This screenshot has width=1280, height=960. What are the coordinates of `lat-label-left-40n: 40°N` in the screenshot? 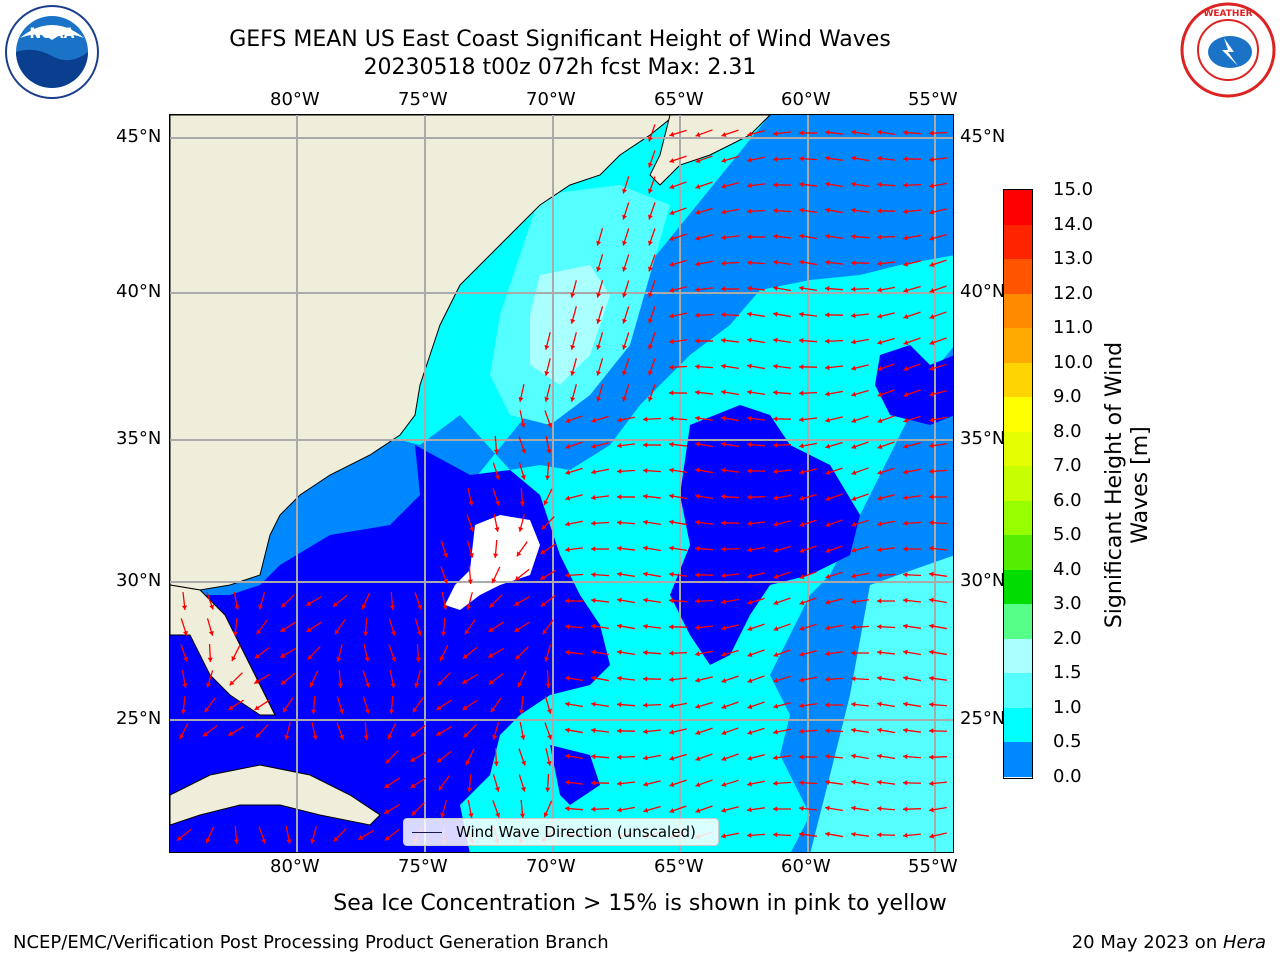 It's located at (139, 291).